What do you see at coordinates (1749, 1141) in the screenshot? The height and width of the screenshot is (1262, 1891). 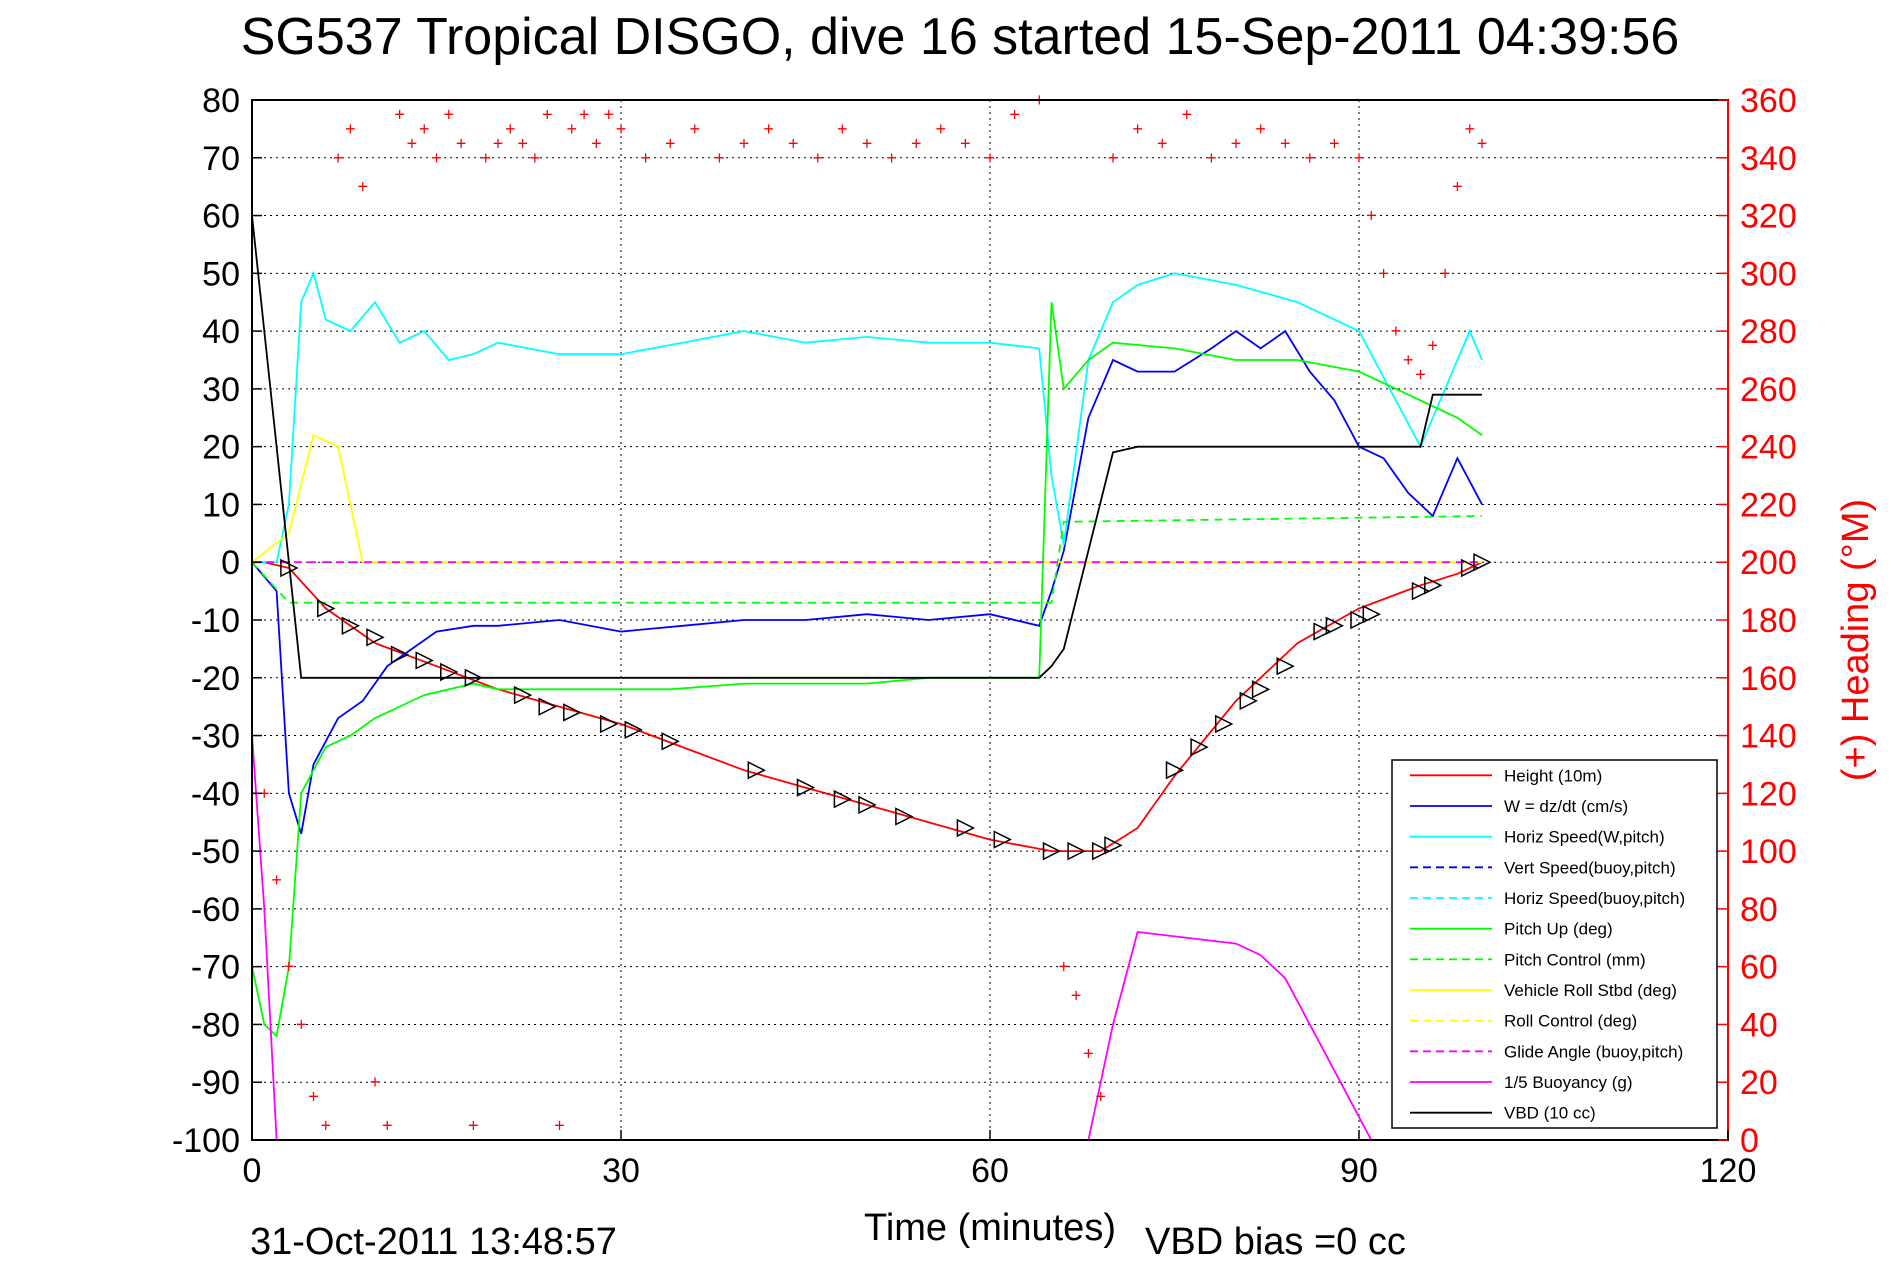 I see `y2-tick-label-18: 0` at bounding box center [1749, 1141].